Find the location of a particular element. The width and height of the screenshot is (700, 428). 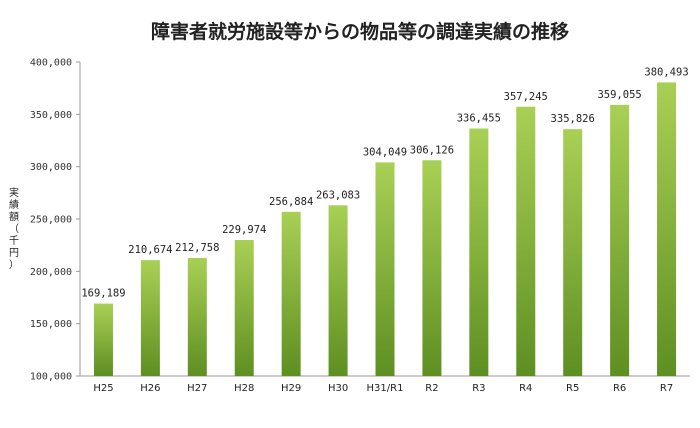

x-category-label: R6 is located at coordinates (619, 388).